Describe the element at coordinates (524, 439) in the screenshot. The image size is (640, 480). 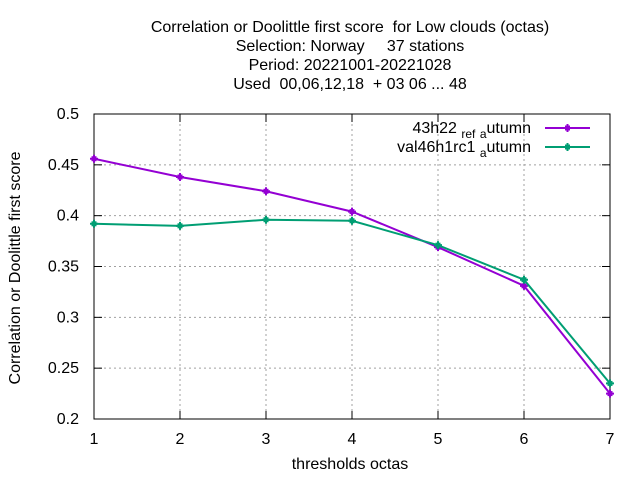
I see `x-tick-label: 6` at that location.